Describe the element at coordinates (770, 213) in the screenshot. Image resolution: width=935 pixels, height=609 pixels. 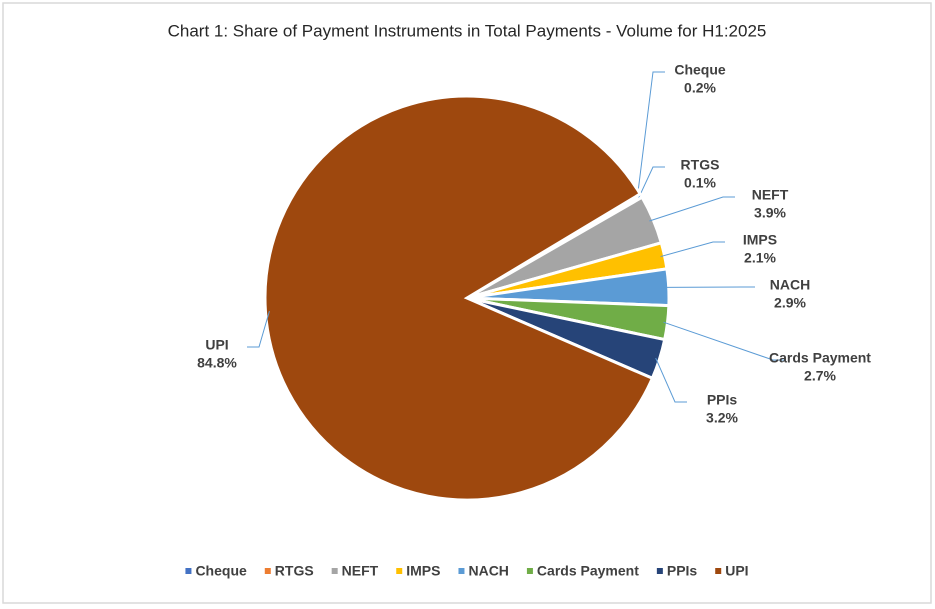
I see `data-label-value: 3.9%` at that location.